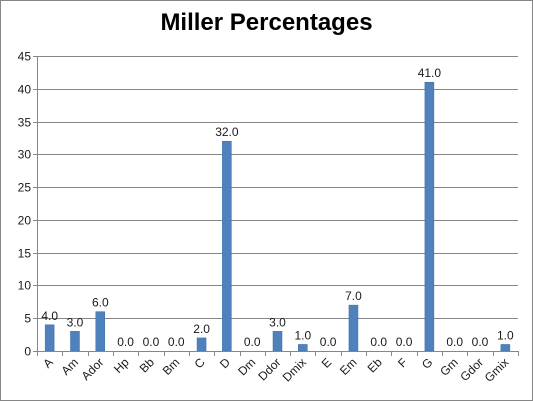 The image size is (533, 401). What do you see at coordinates (201, 329) in the screenshot?
I see `data-label: 2.0` at bounding box center [201, 329].